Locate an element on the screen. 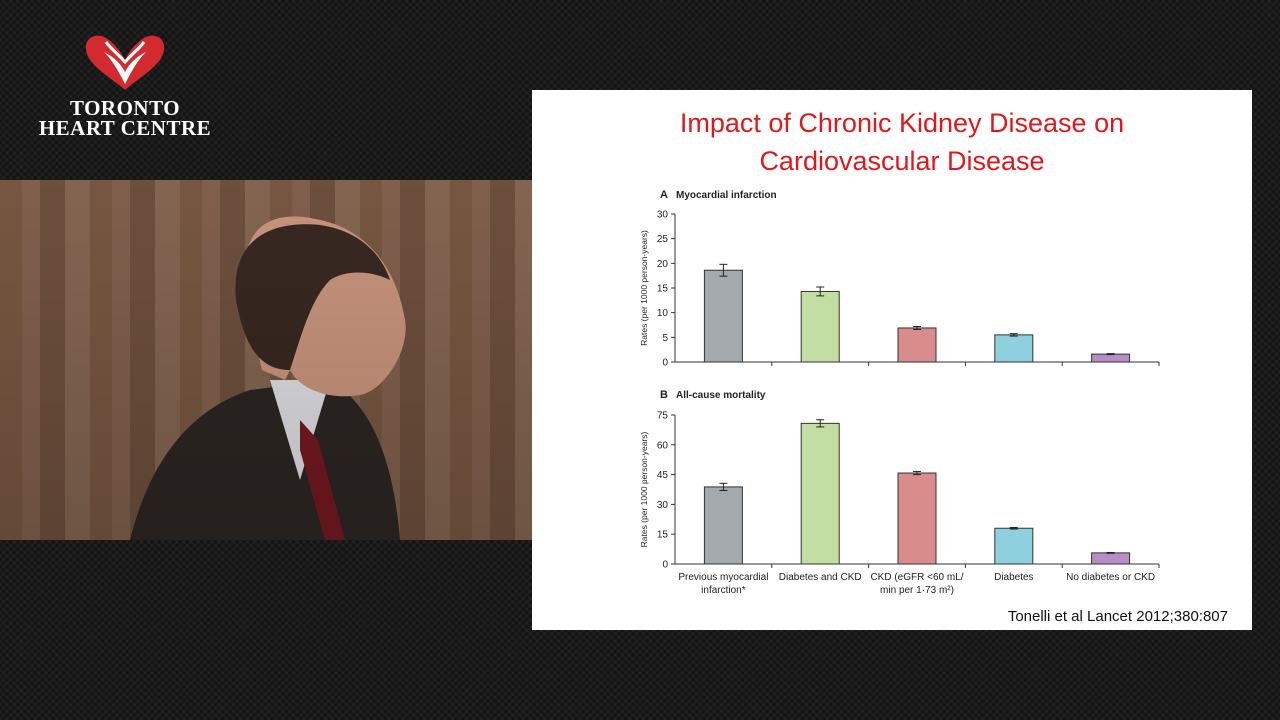 The image size is (1280, 720). y-tick-label: 25 is located at coordinates (663, 239).